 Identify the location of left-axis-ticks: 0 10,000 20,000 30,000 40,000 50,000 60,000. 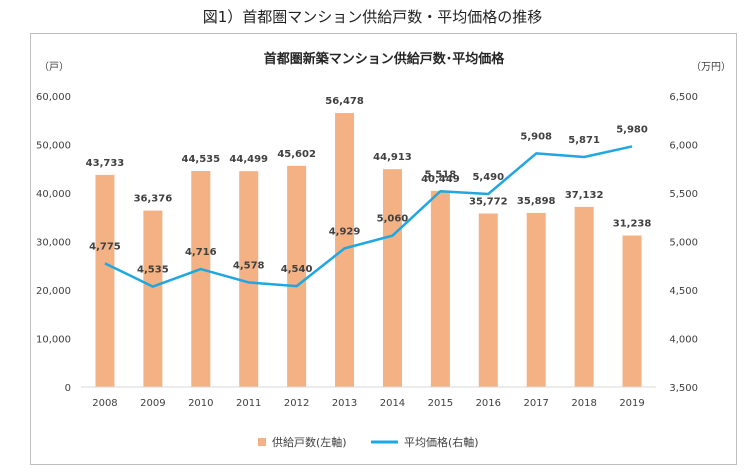
(53, 243).